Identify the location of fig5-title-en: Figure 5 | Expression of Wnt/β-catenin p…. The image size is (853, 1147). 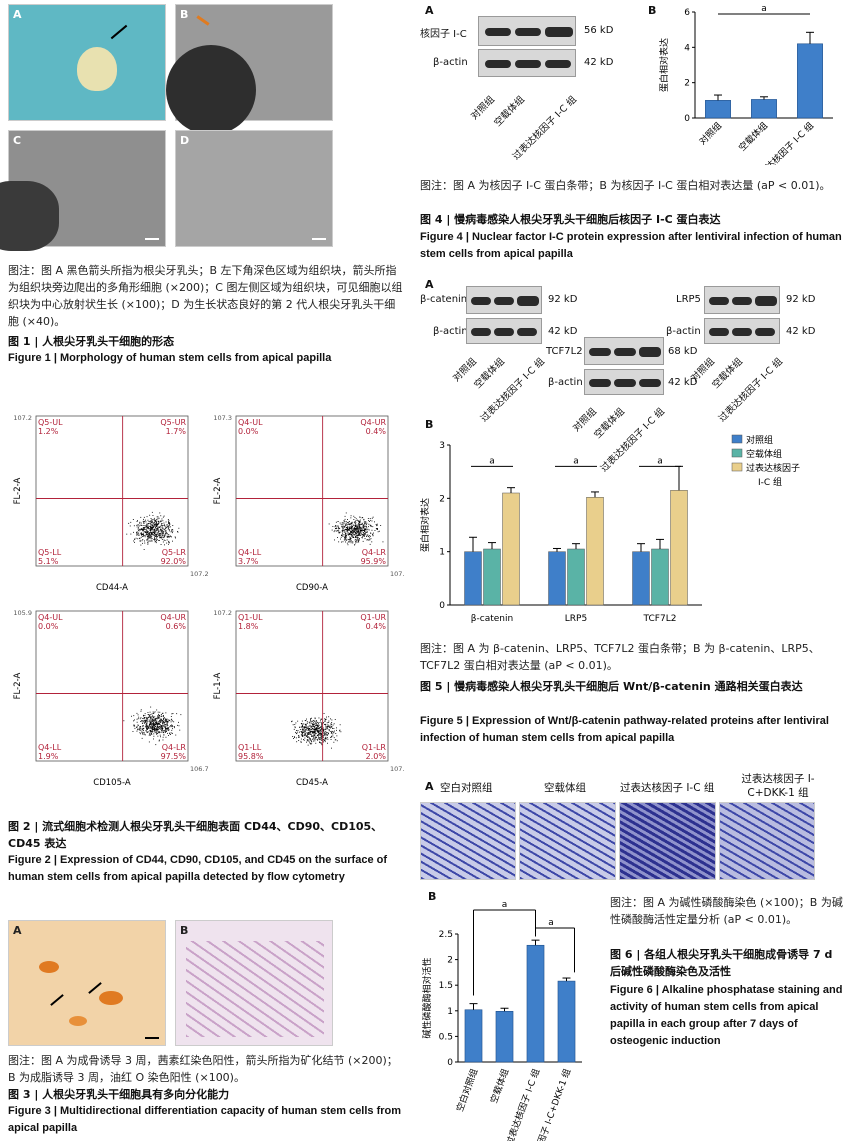
(624, 729).